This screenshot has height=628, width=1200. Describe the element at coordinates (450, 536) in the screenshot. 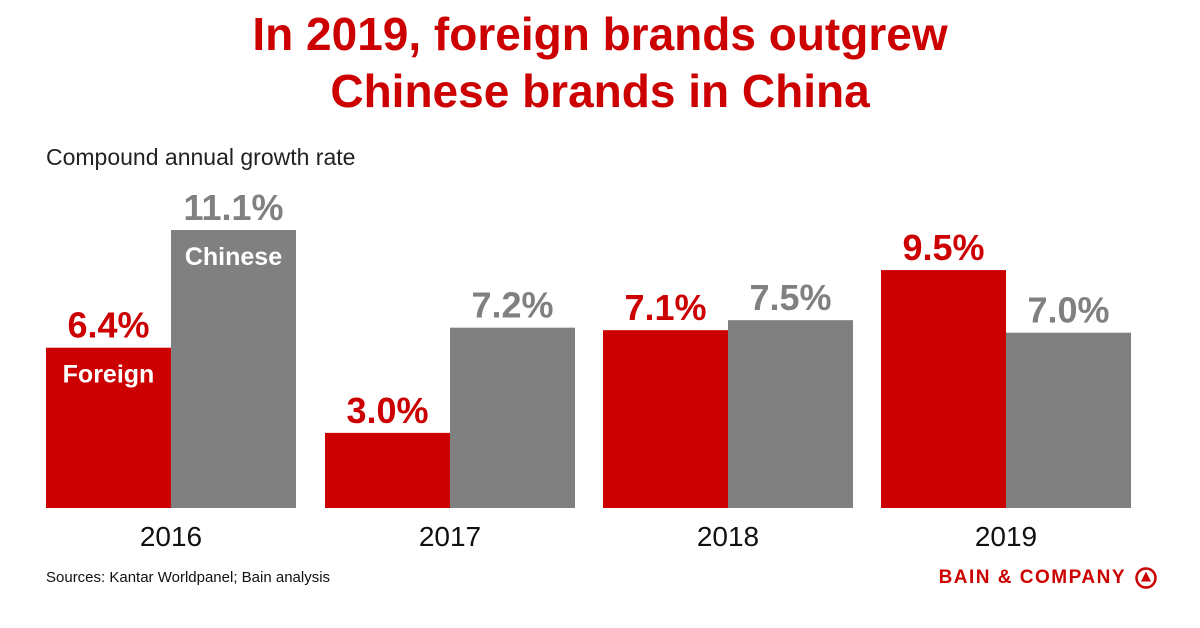

I see `category-label-2017: 2017` at that location.